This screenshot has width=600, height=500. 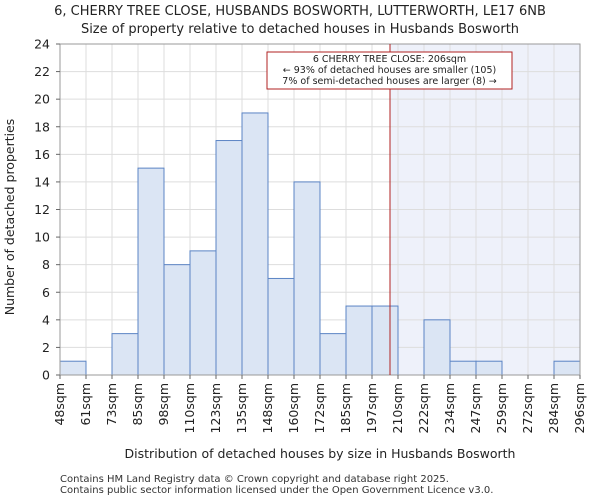 I want to click on x-tick-label: 272sqm, so click(x=527, y=408).